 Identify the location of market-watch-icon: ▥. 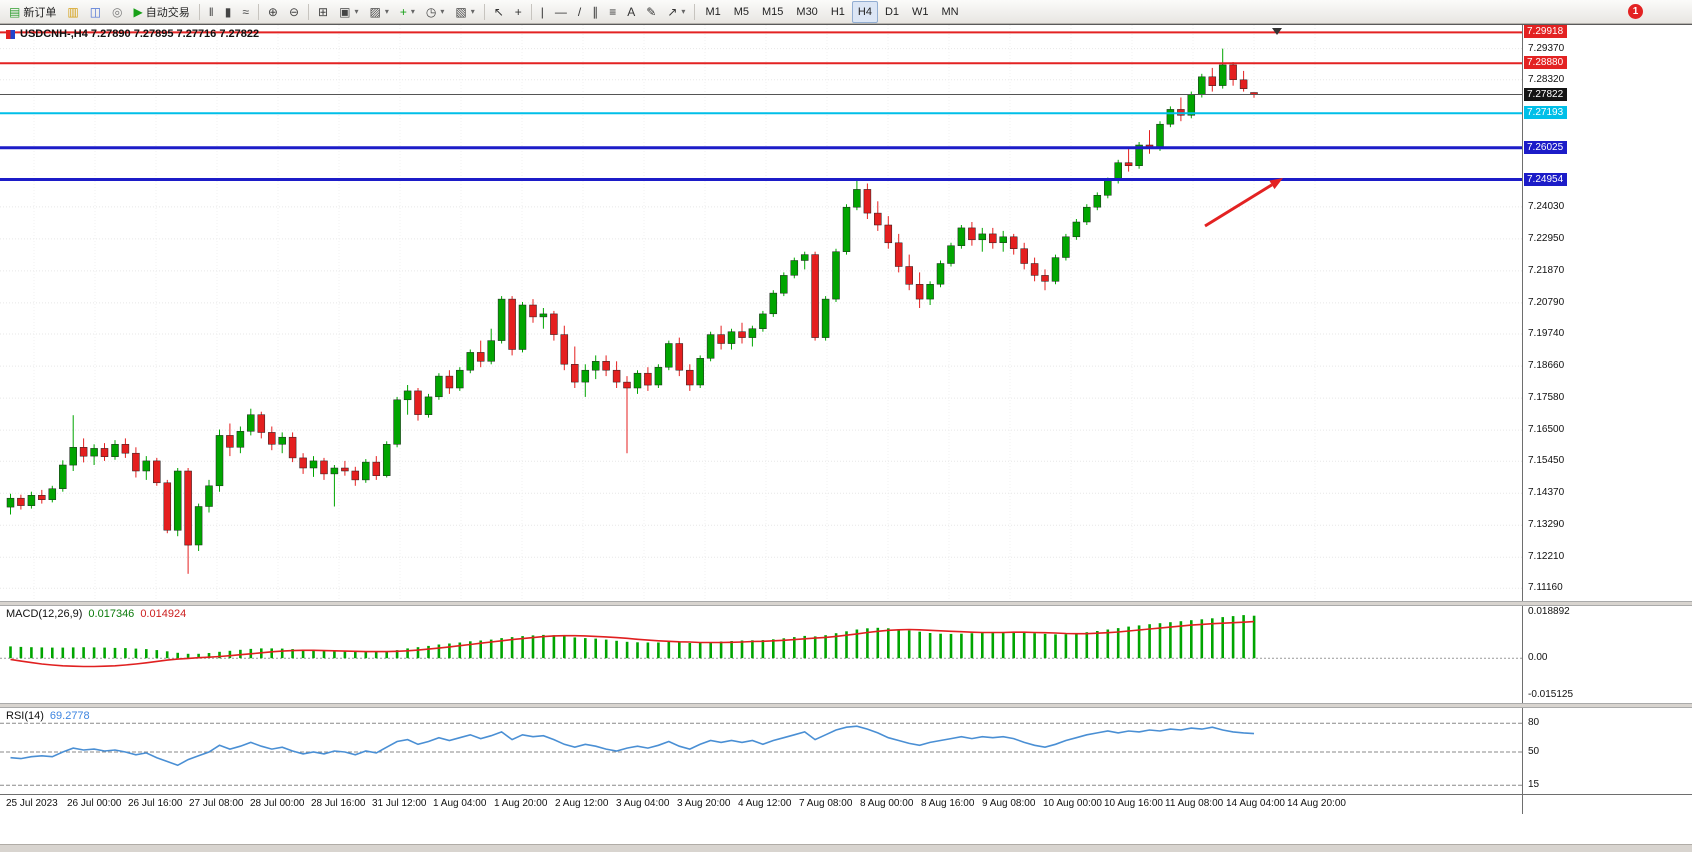
(73, 11).